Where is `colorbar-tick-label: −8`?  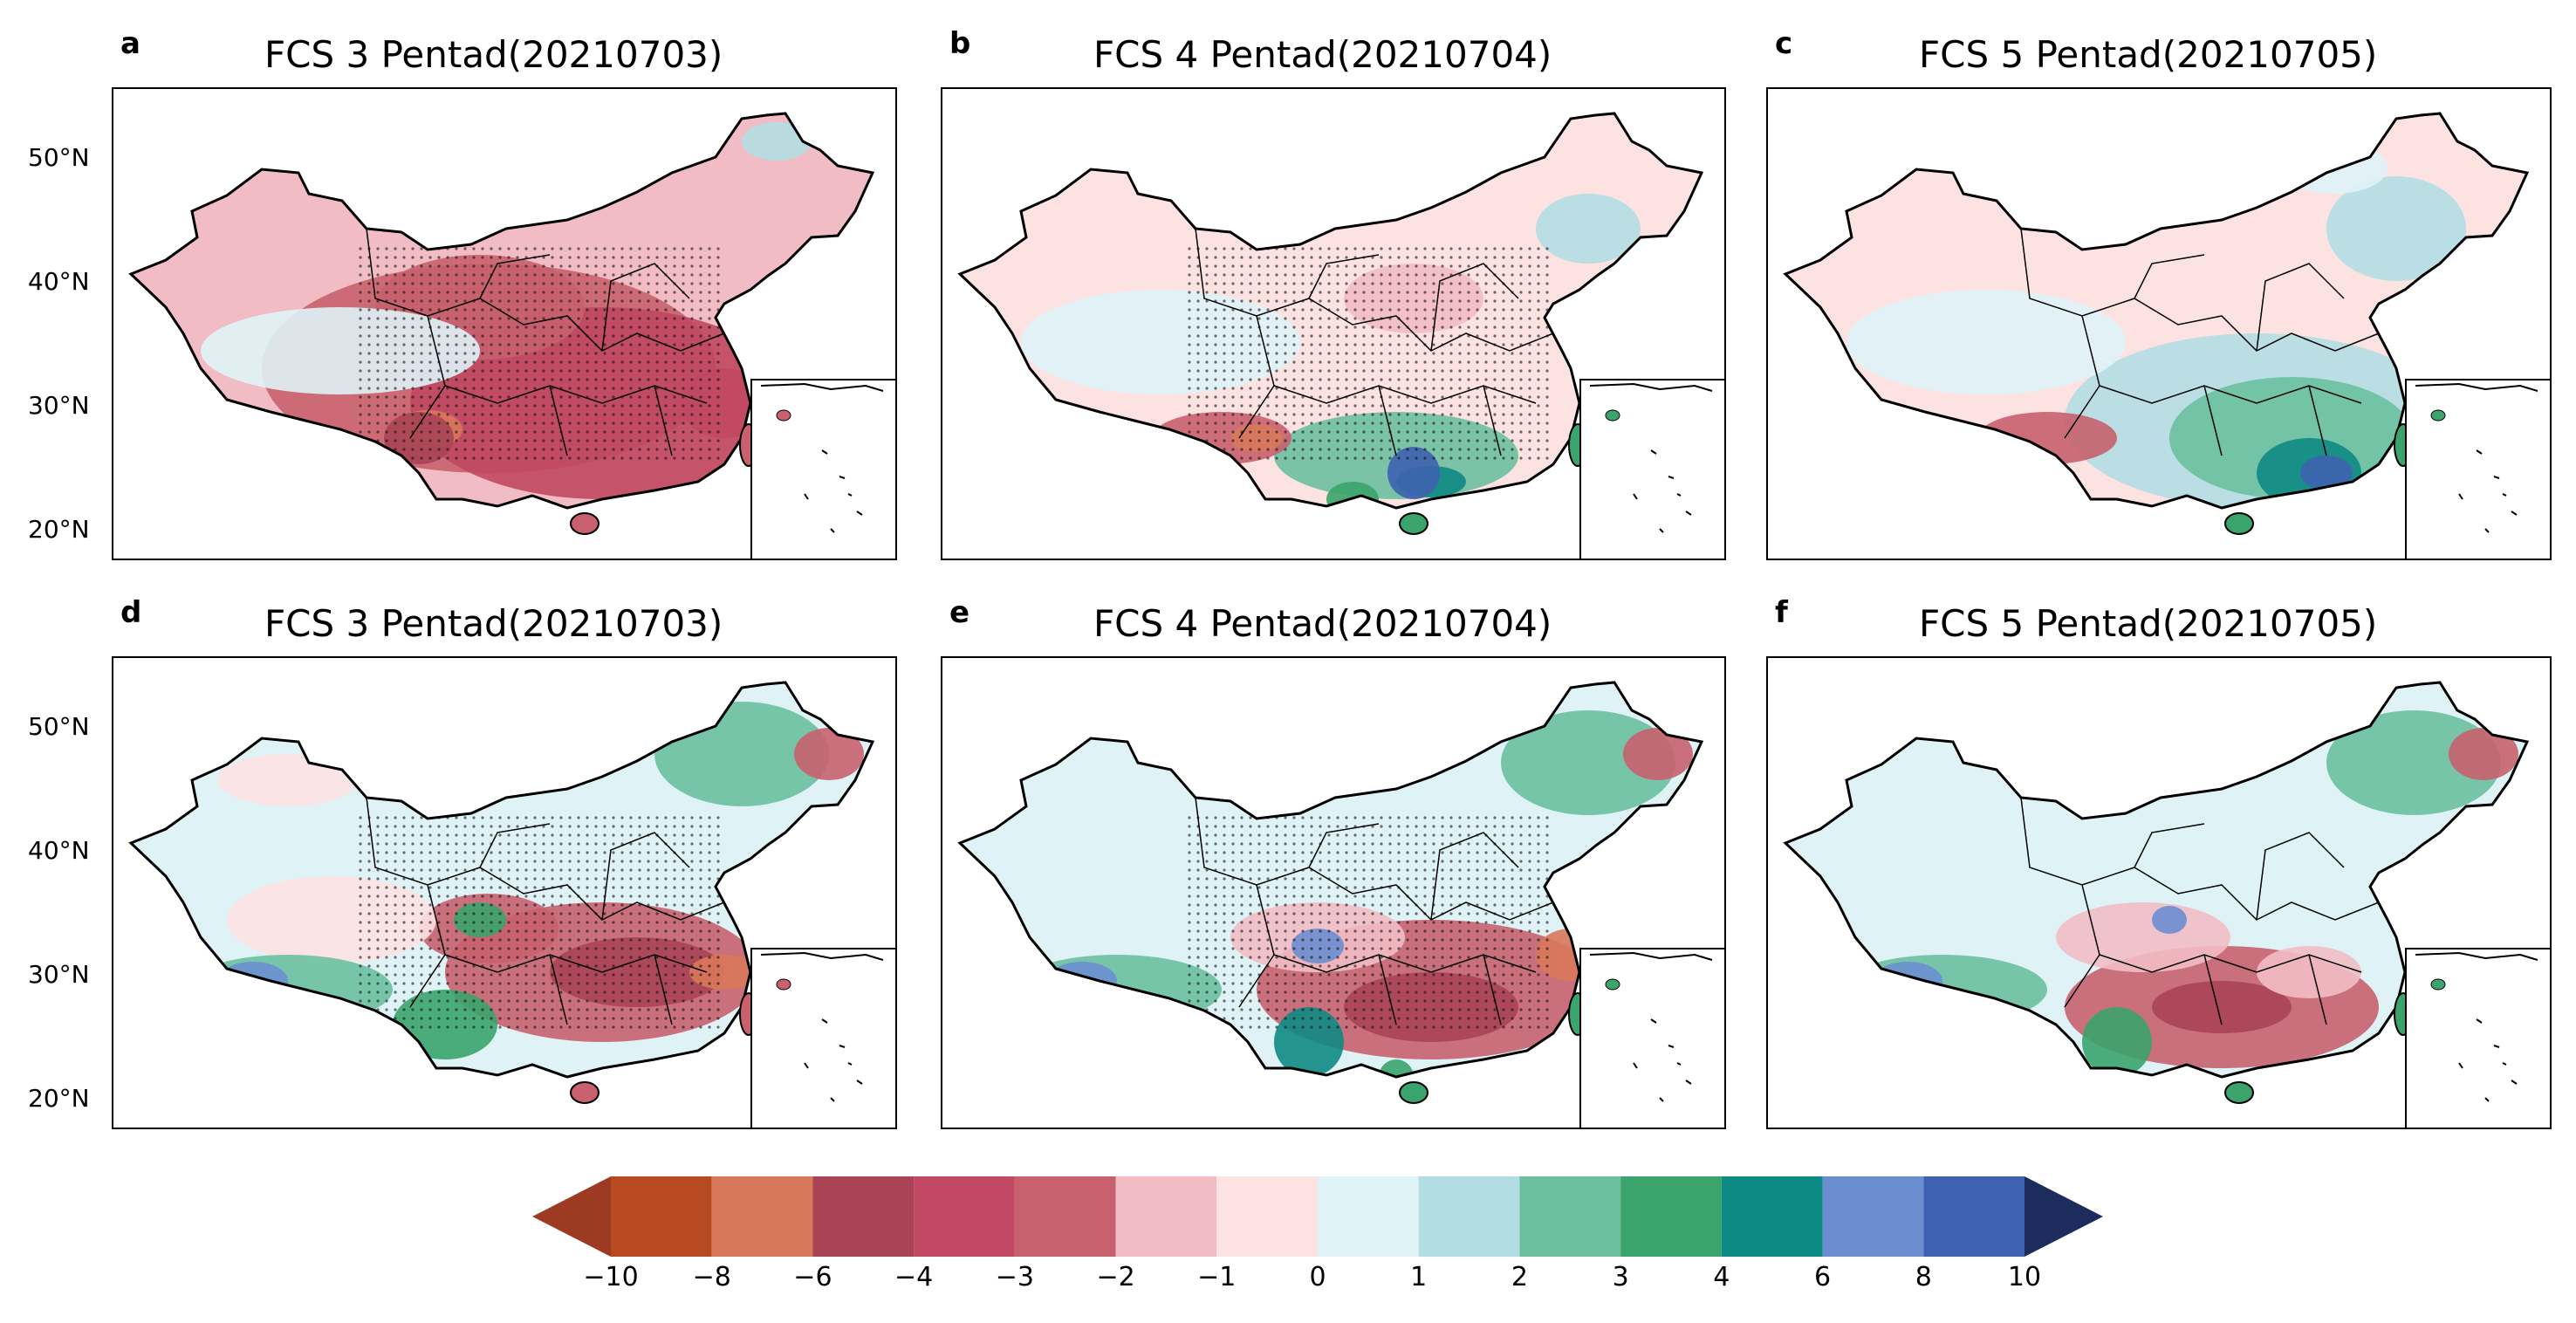
colorbar-tick-label: −8 is located at coordinates (712, 1277).